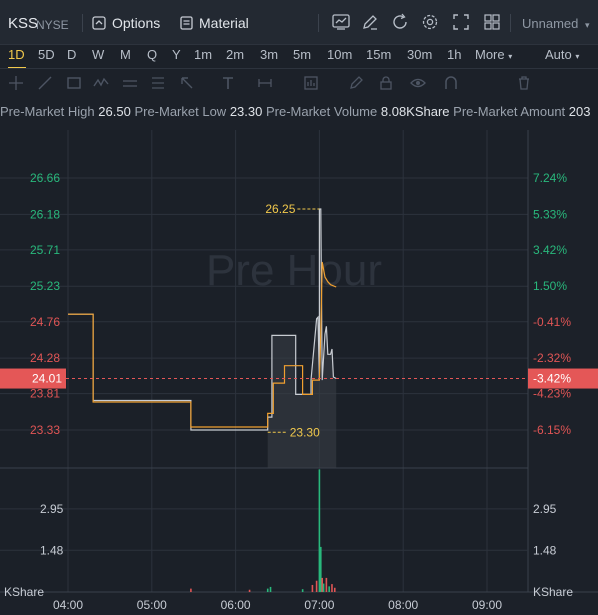 This screenshot has width=598, height=615. I want to click on pm-low-value: 23.30, so click(246, 111).